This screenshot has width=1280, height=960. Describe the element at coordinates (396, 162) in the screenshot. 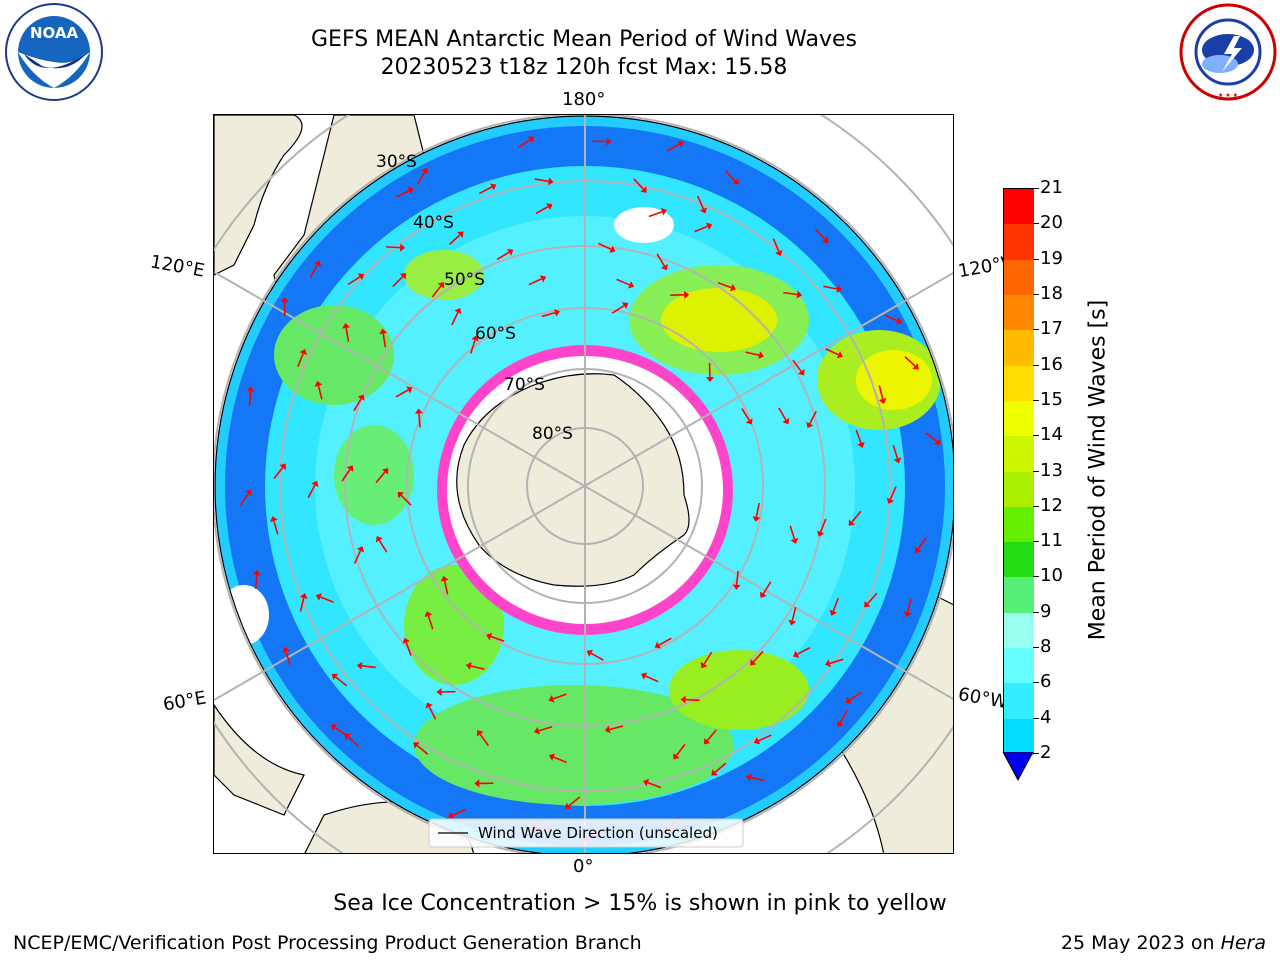

I see `lat-label-30s: 30°S` at that location.